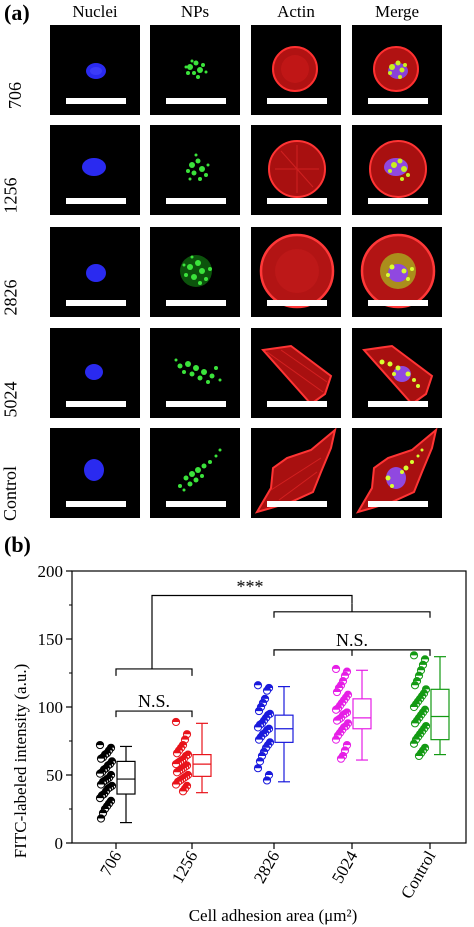  What do you see at coordinates (345, 866) in the screenshot?
I see `x-tick-label: 5024` at bounding box center [345, 866].